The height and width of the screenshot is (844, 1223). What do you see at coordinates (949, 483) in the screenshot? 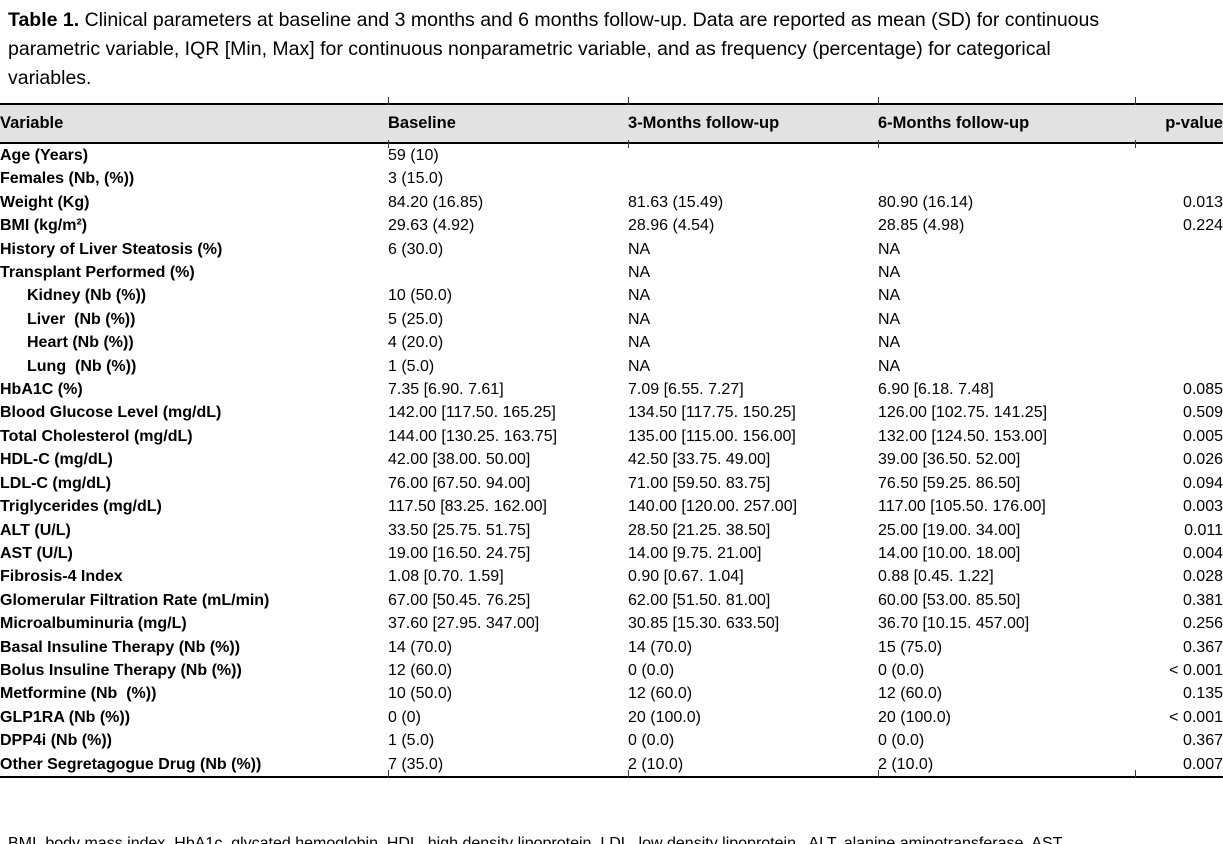
I see `followup-6m-cell: 76.50 [59.25. 86.50]` at bounding box center [949, 483].